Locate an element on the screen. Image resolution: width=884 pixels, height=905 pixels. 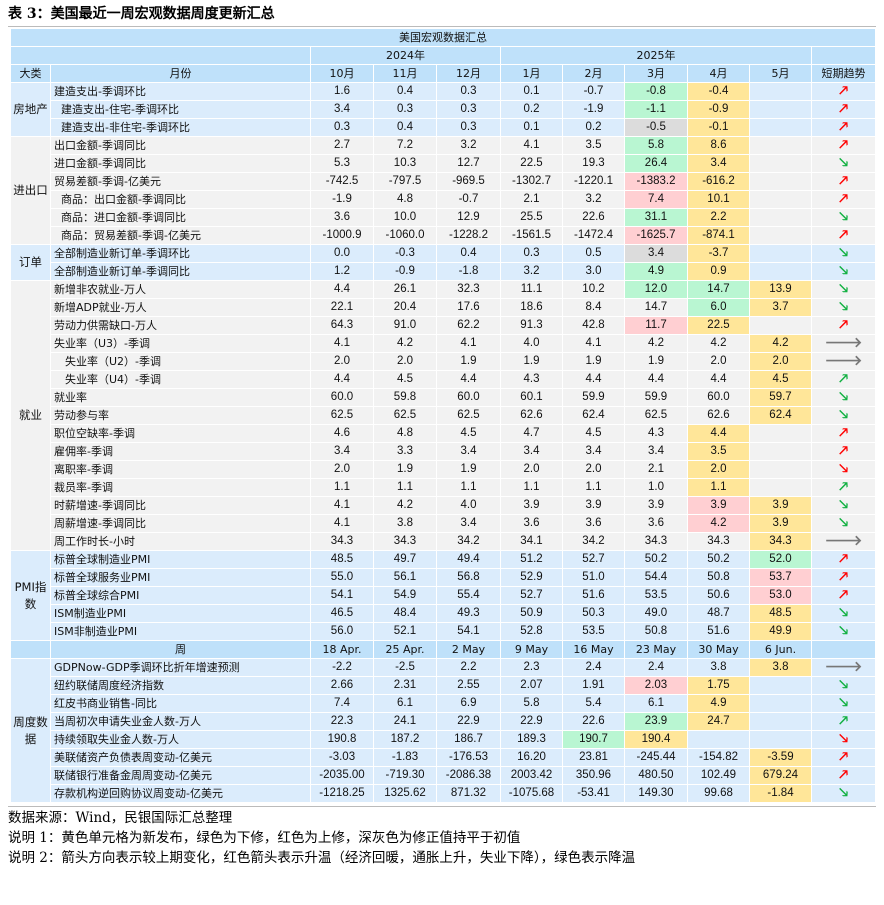
value-cell: 2.0 is located at coordinates (593, 469).